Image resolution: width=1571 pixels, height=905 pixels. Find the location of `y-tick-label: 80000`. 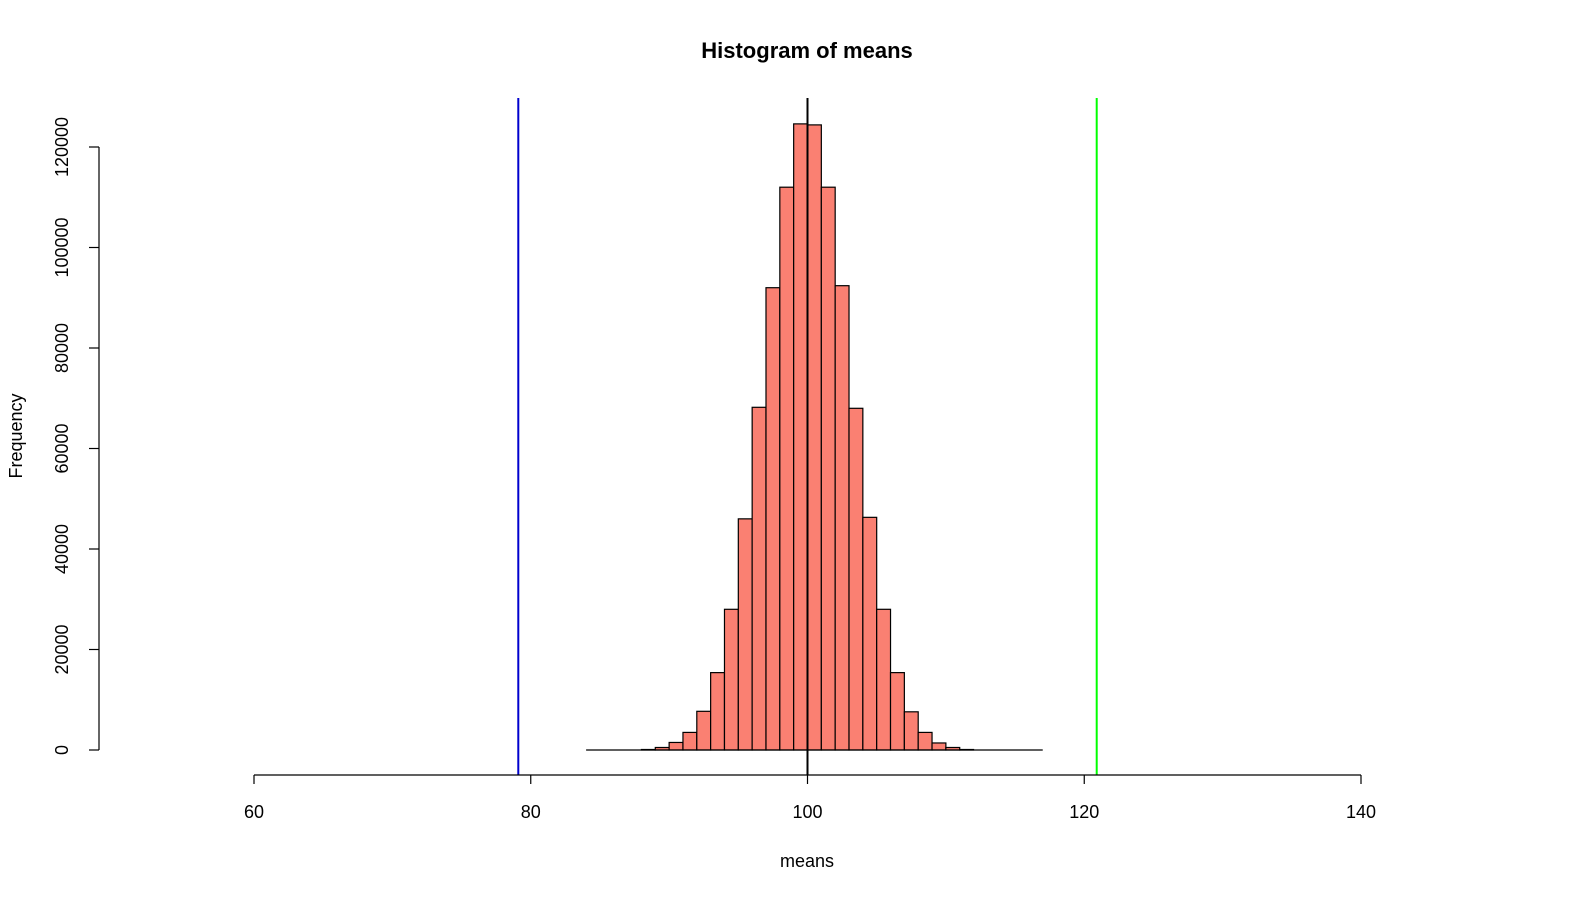

y-tick-label: 80000 is located at coordinates (62, 348).